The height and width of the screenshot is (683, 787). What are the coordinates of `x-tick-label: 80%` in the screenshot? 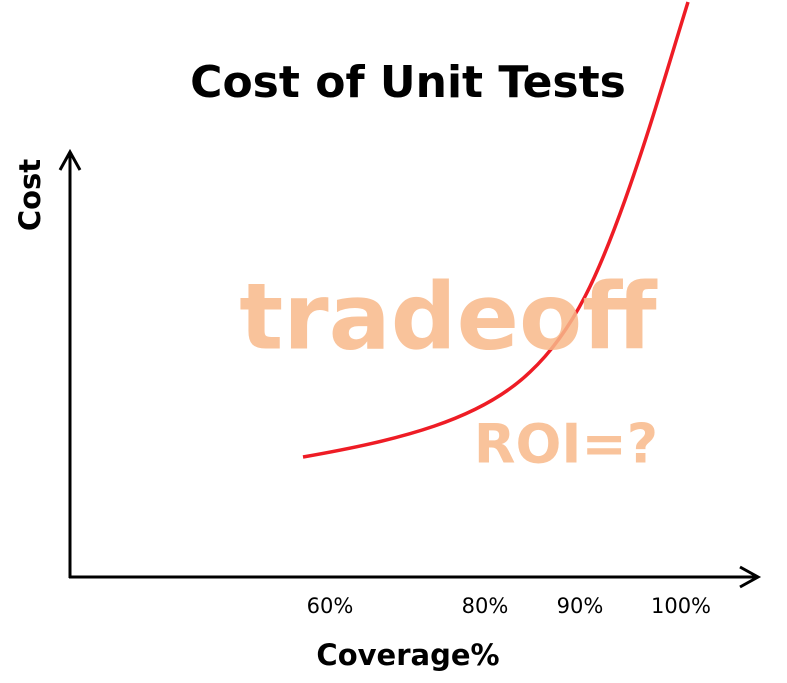 It's located at (485, 606).